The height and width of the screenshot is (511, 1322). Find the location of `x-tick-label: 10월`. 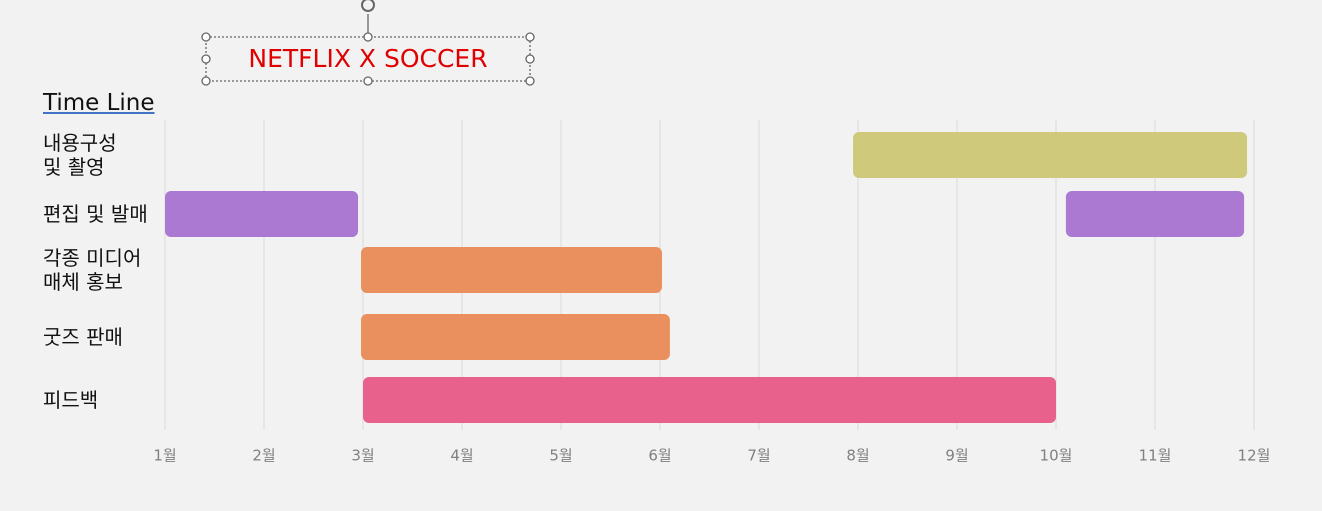

x-tick-label: 10월 is located at coordinates (1056, 456).